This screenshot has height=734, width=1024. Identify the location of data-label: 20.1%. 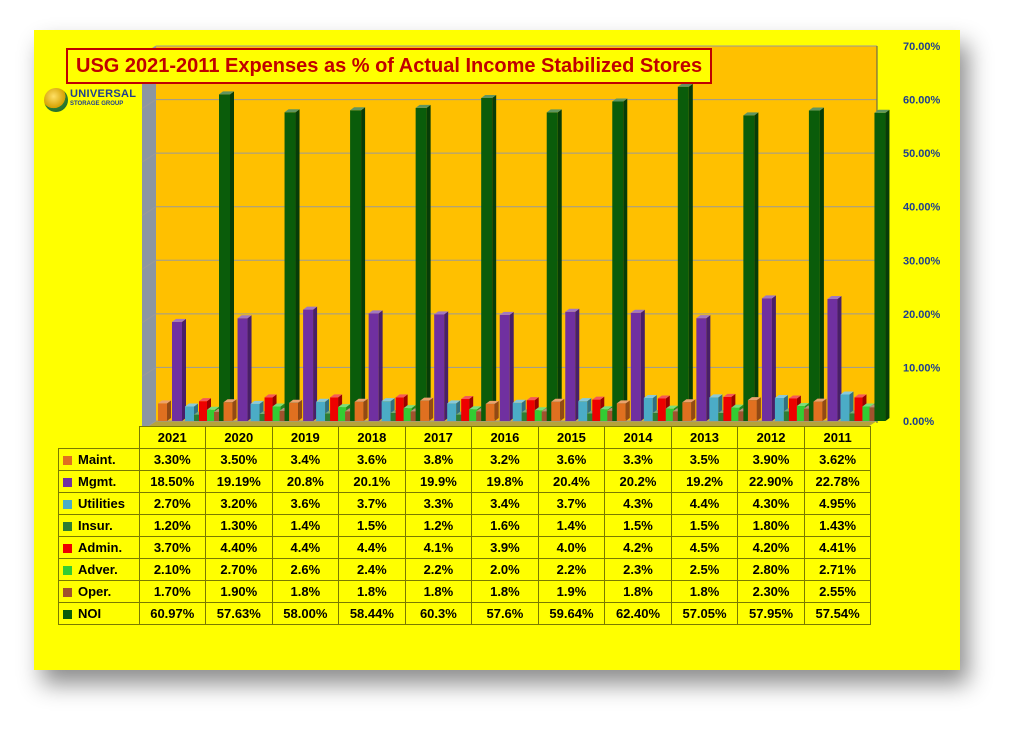
(372, 481).